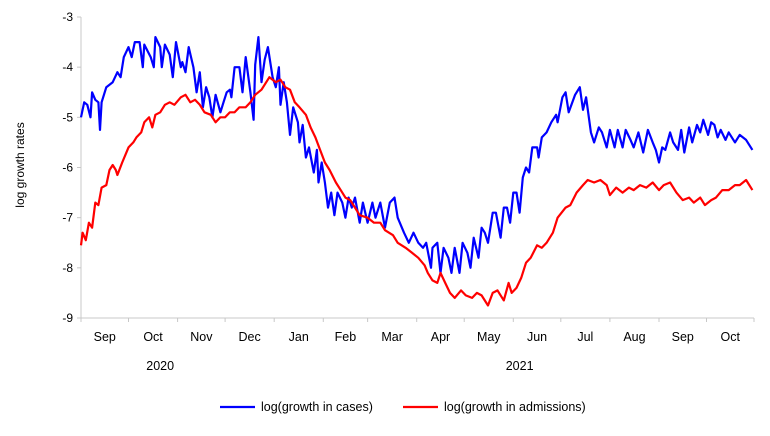  Describe the element at coordinates (520, 366) in the screenshot. I see `year-label: 2021` at that location.